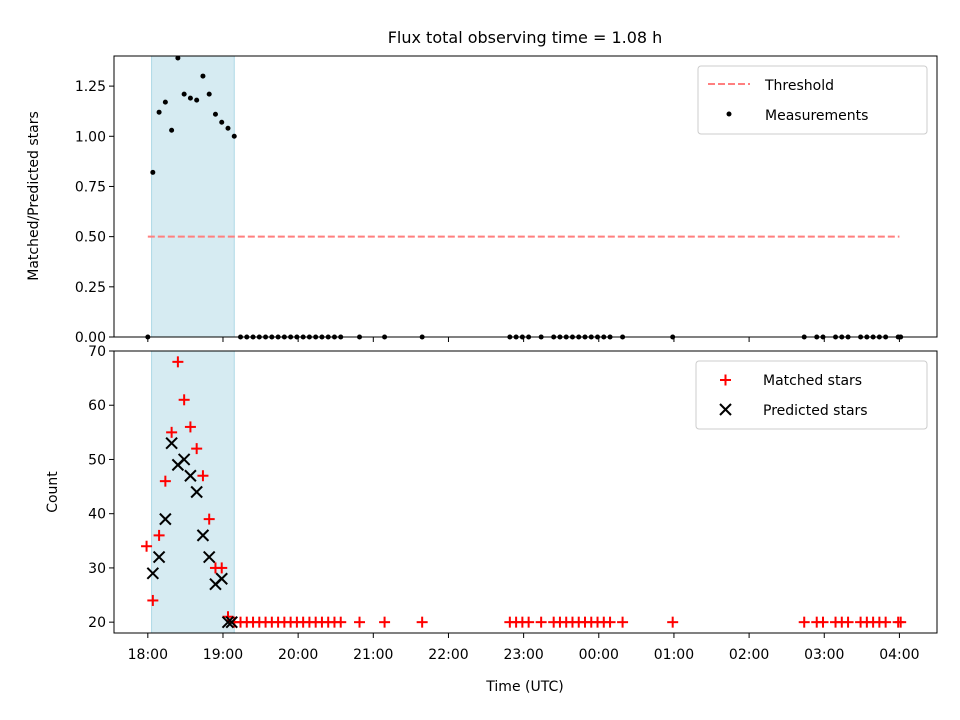  Describe the element at coordinates (97, 623) in the screenshot. I see `y-tick-label: 20` at that location.